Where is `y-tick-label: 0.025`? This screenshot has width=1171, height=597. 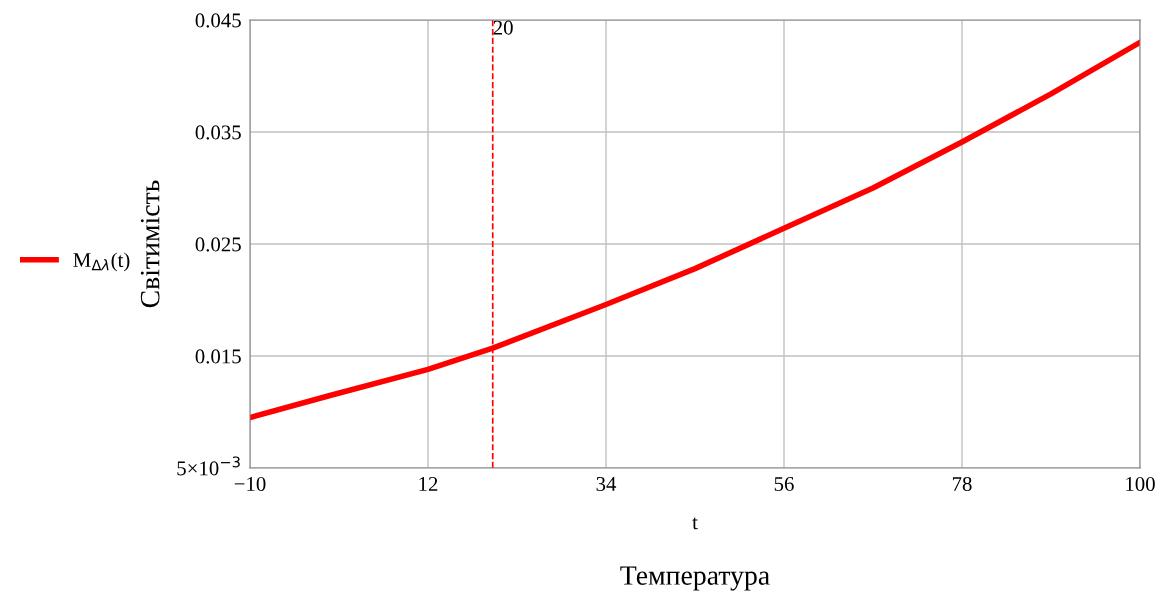 y-tick-label: 0.025 is located at coordinates (218, 244).